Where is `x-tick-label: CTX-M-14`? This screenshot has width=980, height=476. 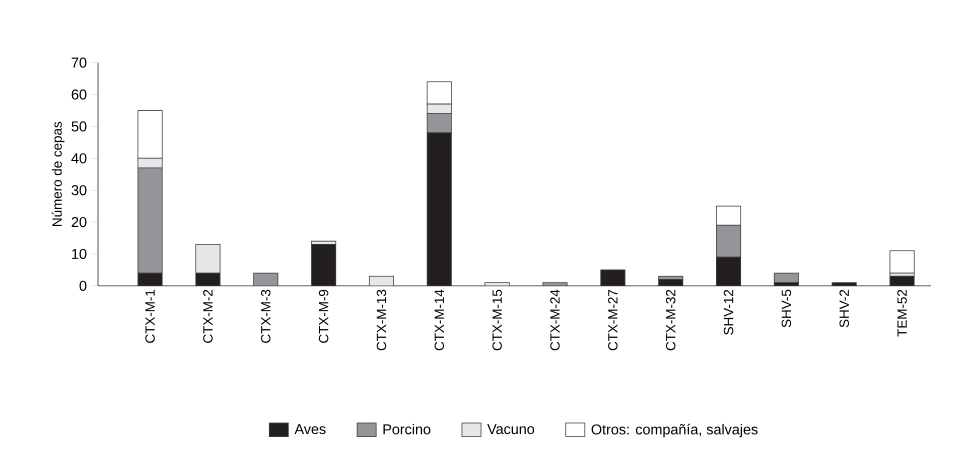 x-tick-label: CTX-M-14 is located at coordinates (439, 319).